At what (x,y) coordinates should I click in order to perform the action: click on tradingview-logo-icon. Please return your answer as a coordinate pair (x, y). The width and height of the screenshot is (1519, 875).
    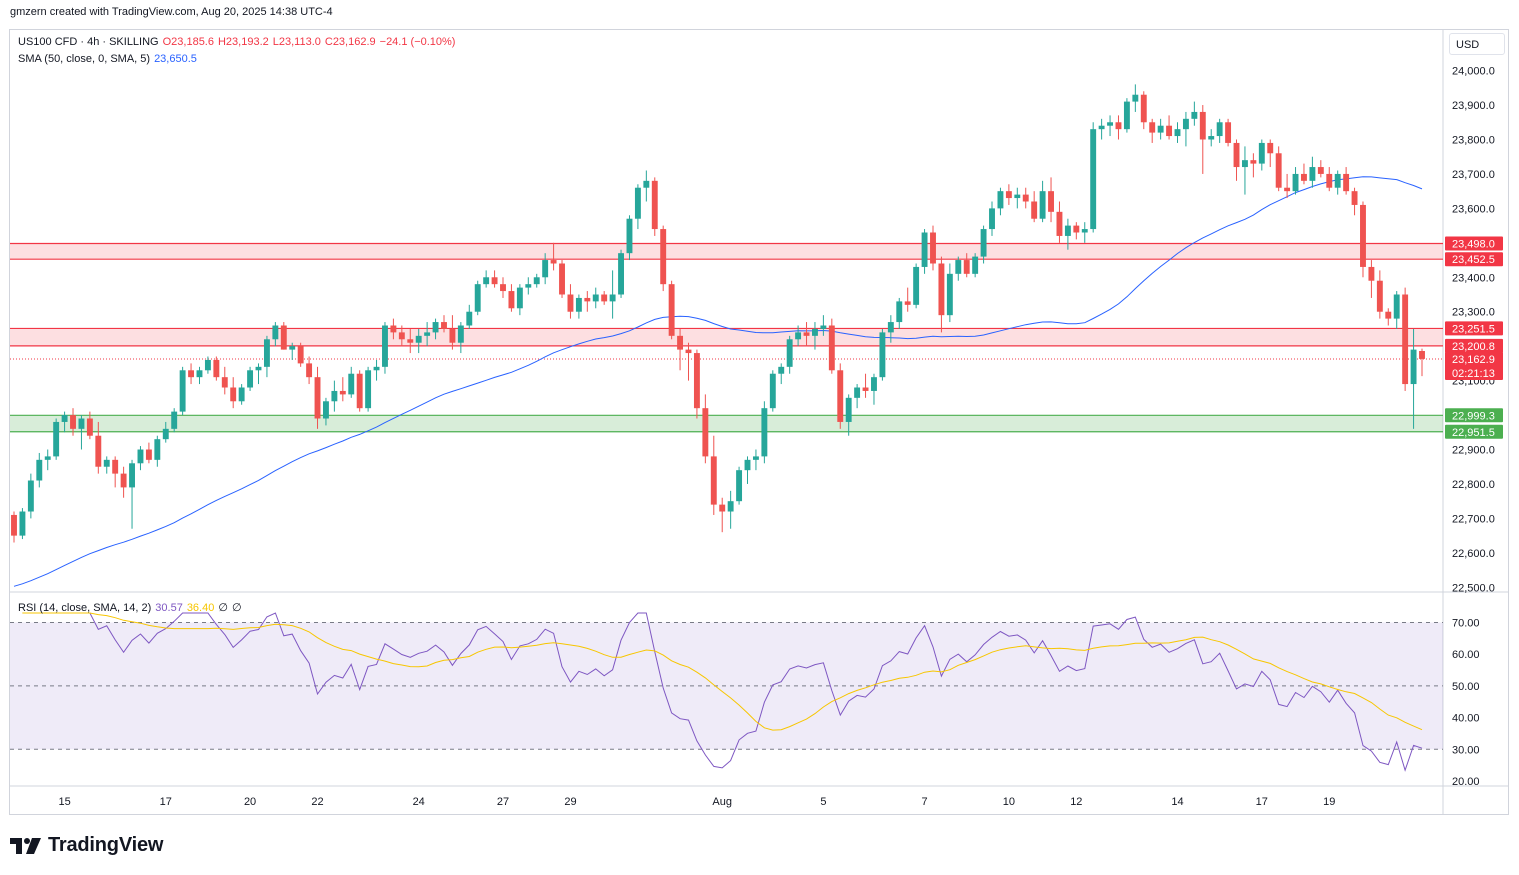
    Looking at the image, I should click on (25, 845).